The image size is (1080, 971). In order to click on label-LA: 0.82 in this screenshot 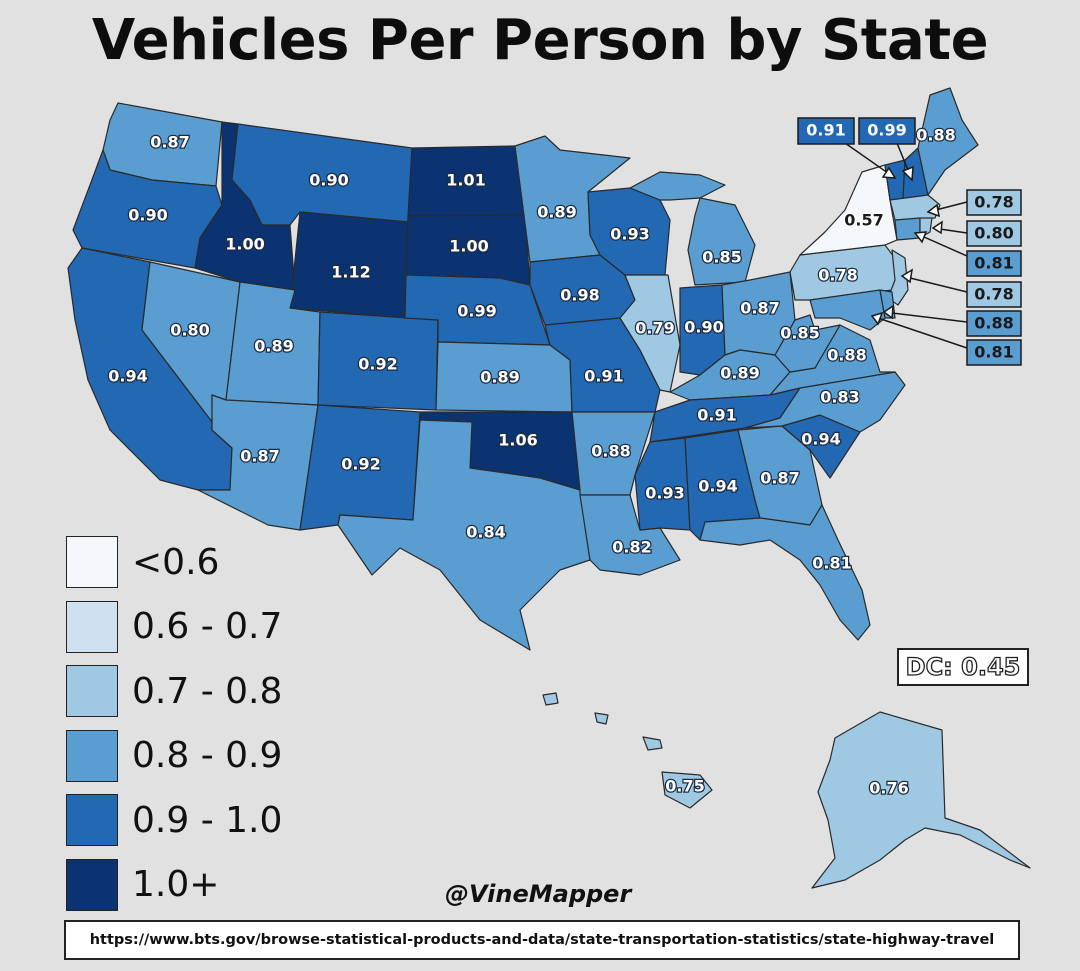, I will do `click(631, 547)`.